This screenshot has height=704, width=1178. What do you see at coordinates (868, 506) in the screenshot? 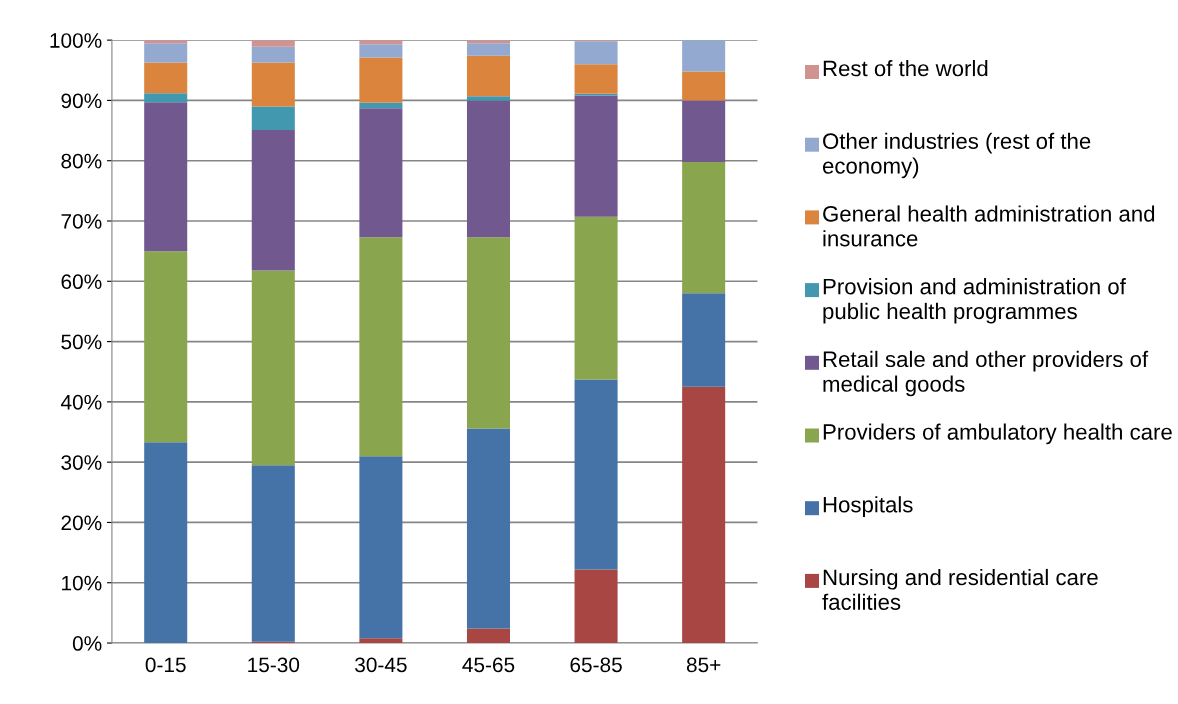
I see `legend-label: Hospitals` at bounding box center [868, 506].